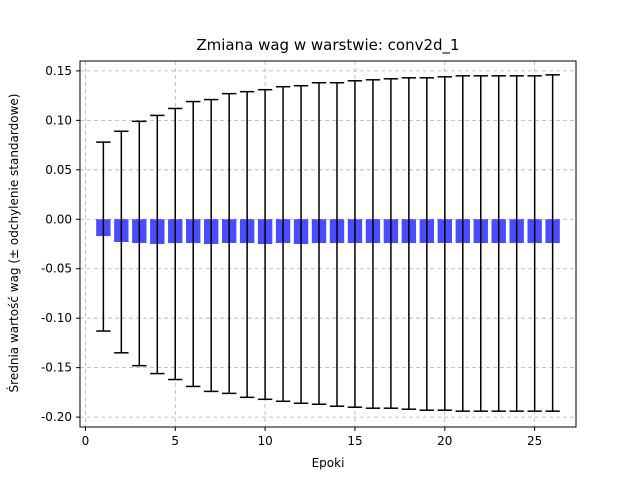 The height and width of the screenshot is (480, 640). What do you see at coordinates (444, 441) in the screenshot?
I see `x-tick-label: 20` at bounding box center [444, 441].